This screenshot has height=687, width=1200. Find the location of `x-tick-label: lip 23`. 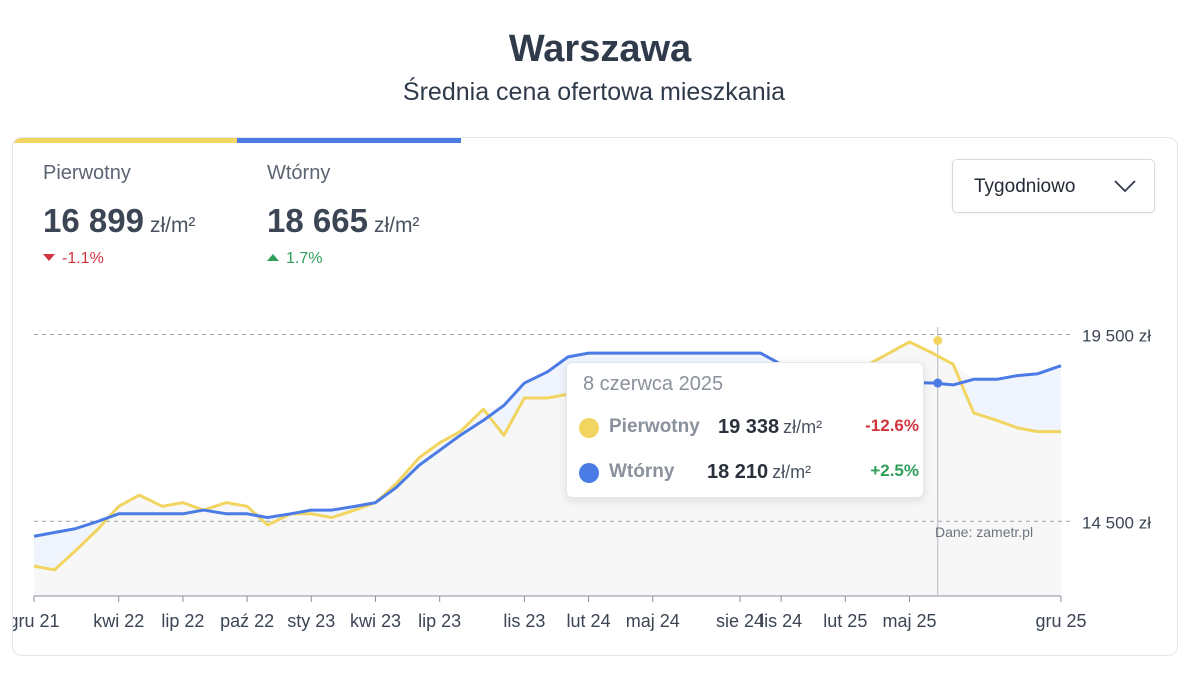

x-tick-label: lip 23 is located at coordinates (439, 621).